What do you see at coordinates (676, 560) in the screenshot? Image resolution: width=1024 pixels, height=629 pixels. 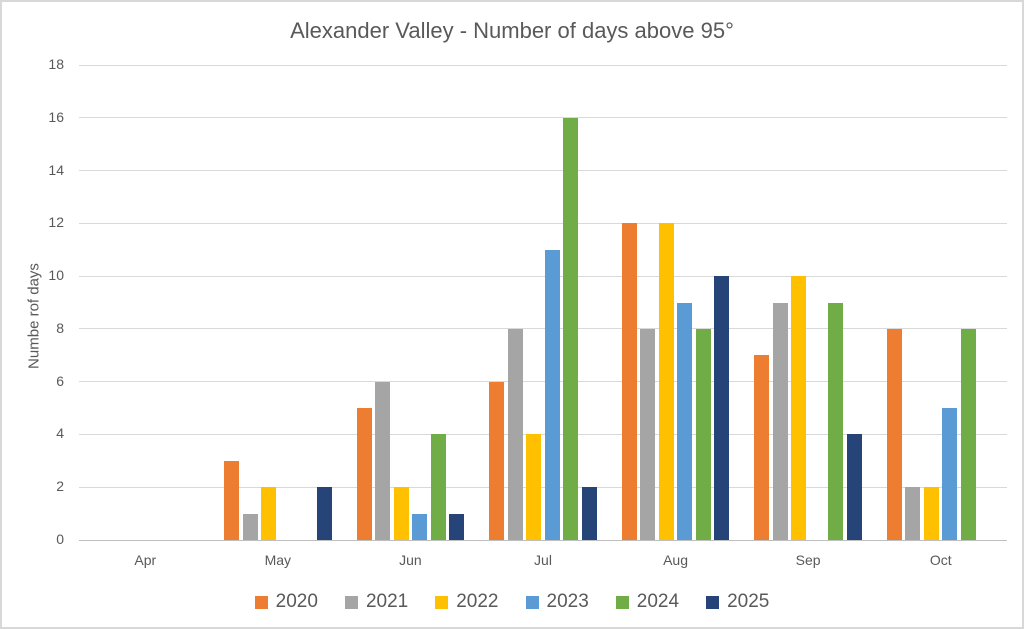 I see `x-tick-label-aug: Aug` at bounding box center [676, 560].